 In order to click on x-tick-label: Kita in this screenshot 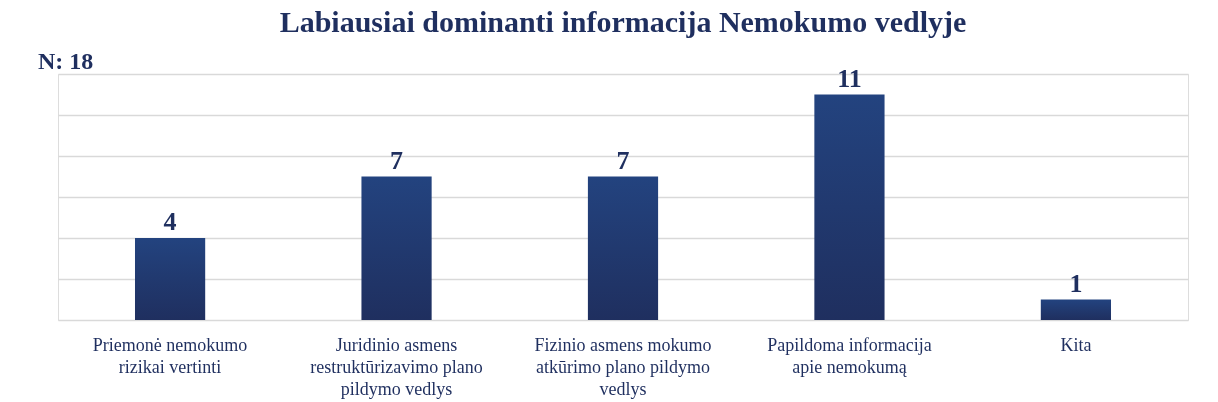, I will do `click(1076, 344)`.